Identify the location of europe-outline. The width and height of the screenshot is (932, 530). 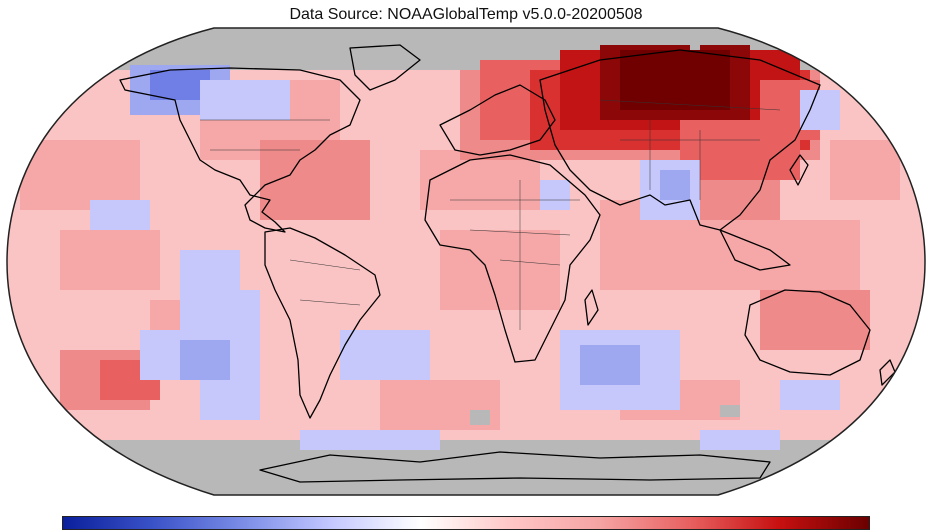
(497, 120).